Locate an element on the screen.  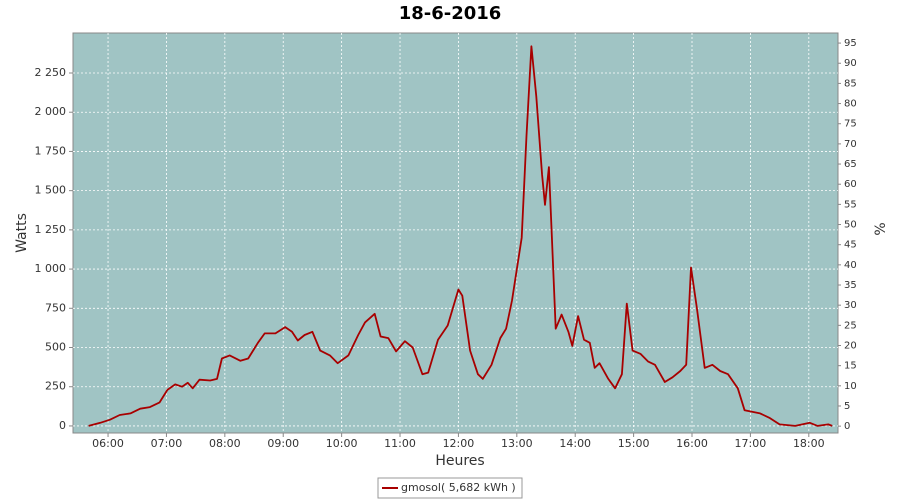
y2-tick-label: 95 is located at coordinates (850, 43).